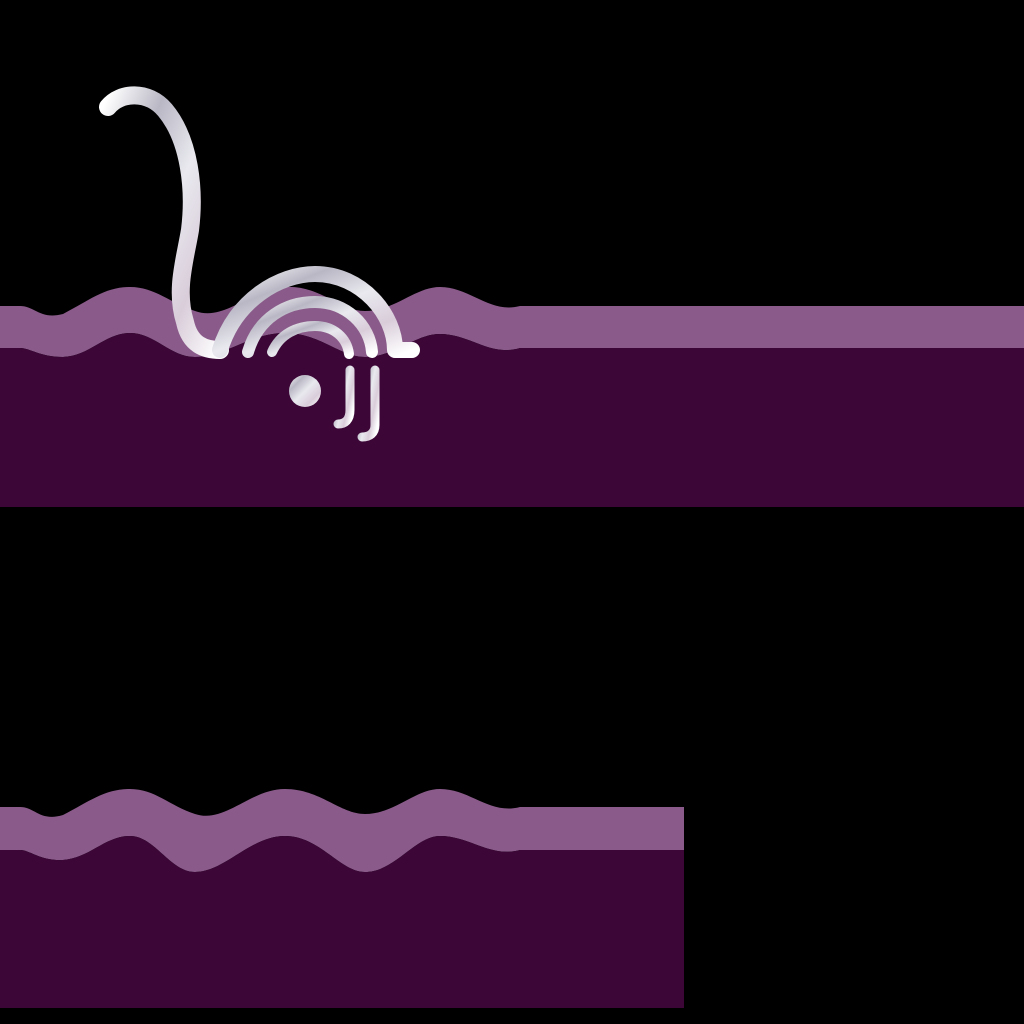 The width and height of the screenshot is (1024, 1024). I want to click on serpent-shell-outer, so click(316, 312).